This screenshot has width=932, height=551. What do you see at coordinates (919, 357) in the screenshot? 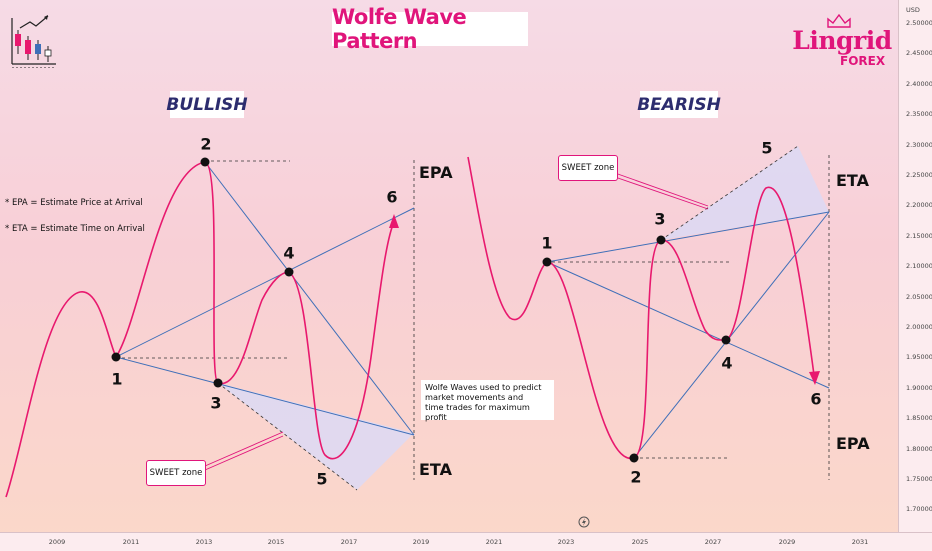
I see `y-tick-label: 1.95000` at bounding box center [919, 357].